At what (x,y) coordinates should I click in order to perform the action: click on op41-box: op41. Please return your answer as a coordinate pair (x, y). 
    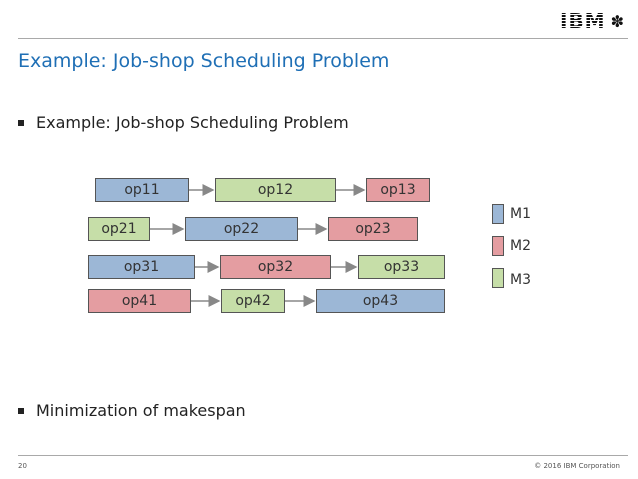
    Looking at the image, I should click on (139, 301).